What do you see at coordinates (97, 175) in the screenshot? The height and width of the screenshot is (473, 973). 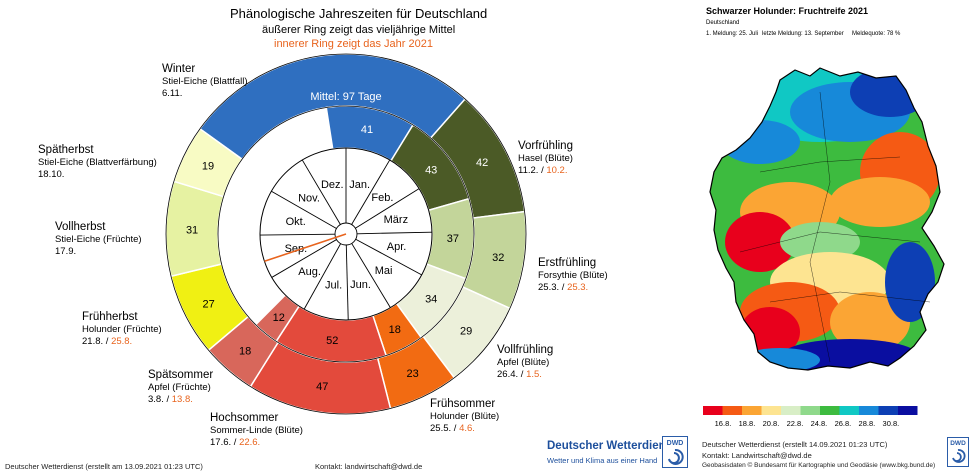 I see `season-date: 18.10.` at bounding box center [97, 175].